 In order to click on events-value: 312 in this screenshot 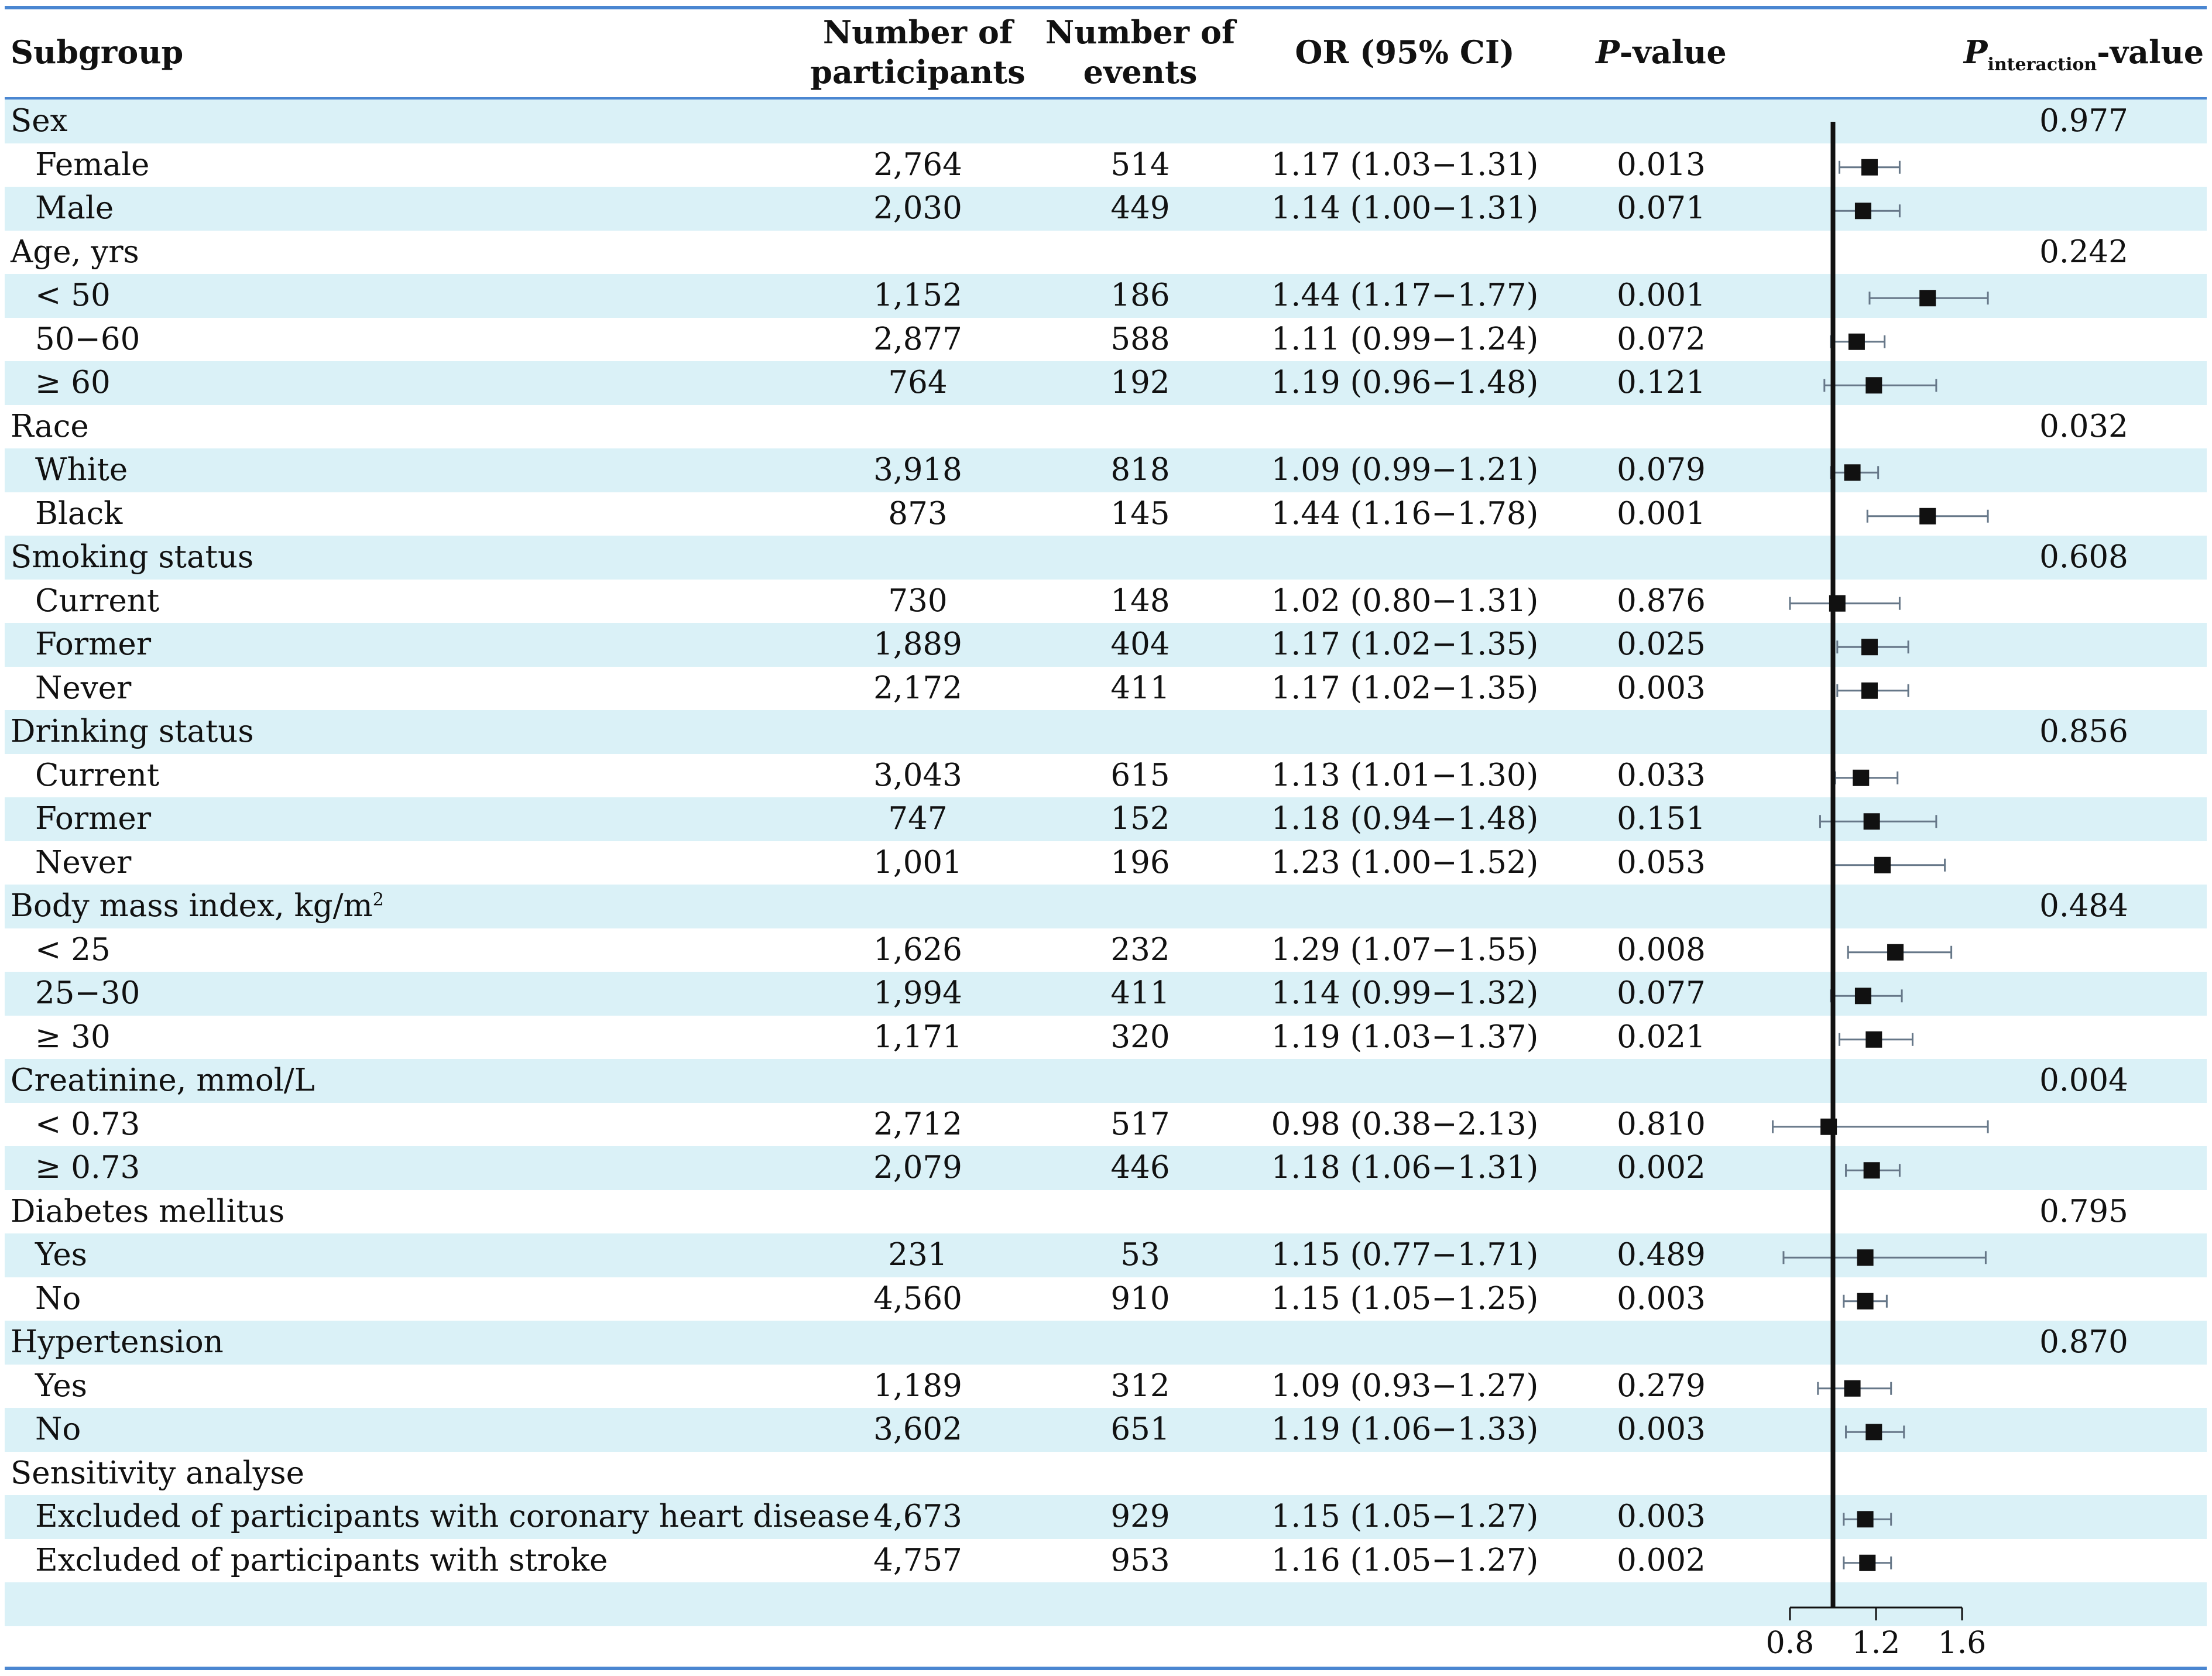, I will do `click(1140, 1385)`.